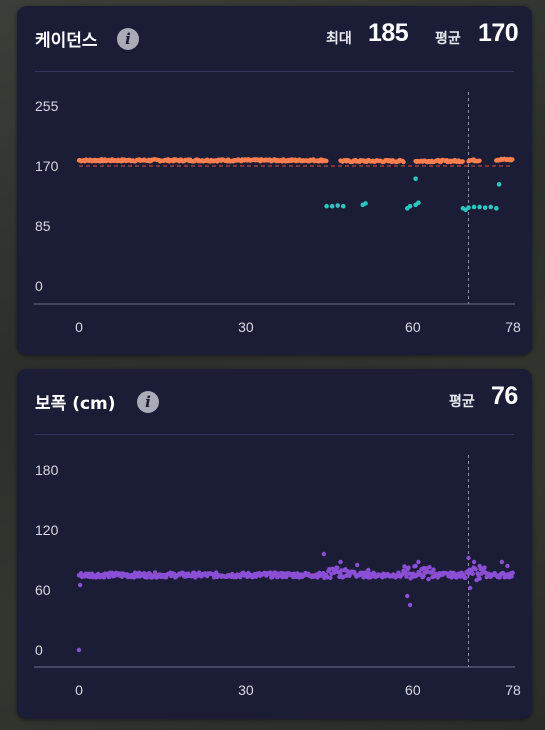 The image size is (545, 730). Describe the element at coordinates (47, 530) in the screenshot. I see `y-tick-label: 120` at that location.